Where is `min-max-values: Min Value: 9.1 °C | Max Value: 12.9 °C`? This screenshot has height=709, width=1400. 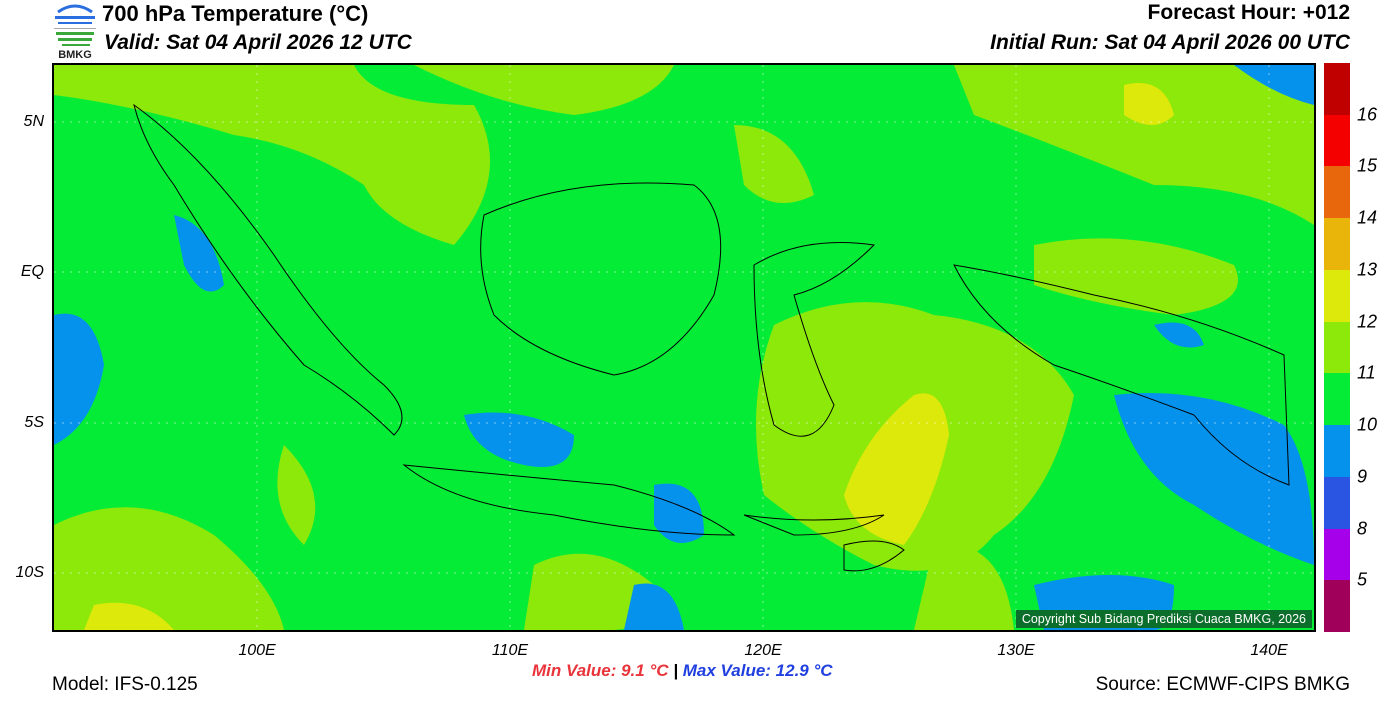
min-max-values: Min Value: 9.1 °C | Max Value: 12.9 °C is located at coordinates (682, 671).